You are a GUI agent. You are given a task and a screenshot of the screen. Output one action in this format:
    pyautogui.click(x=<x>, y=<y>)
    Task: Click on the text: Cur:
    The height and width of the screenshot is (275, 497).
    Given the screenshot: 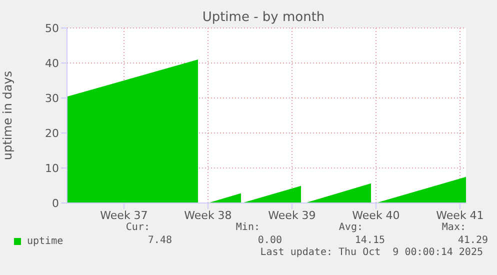 What is the action you would take?
    pyautogui.click(x=137, y=227)
    